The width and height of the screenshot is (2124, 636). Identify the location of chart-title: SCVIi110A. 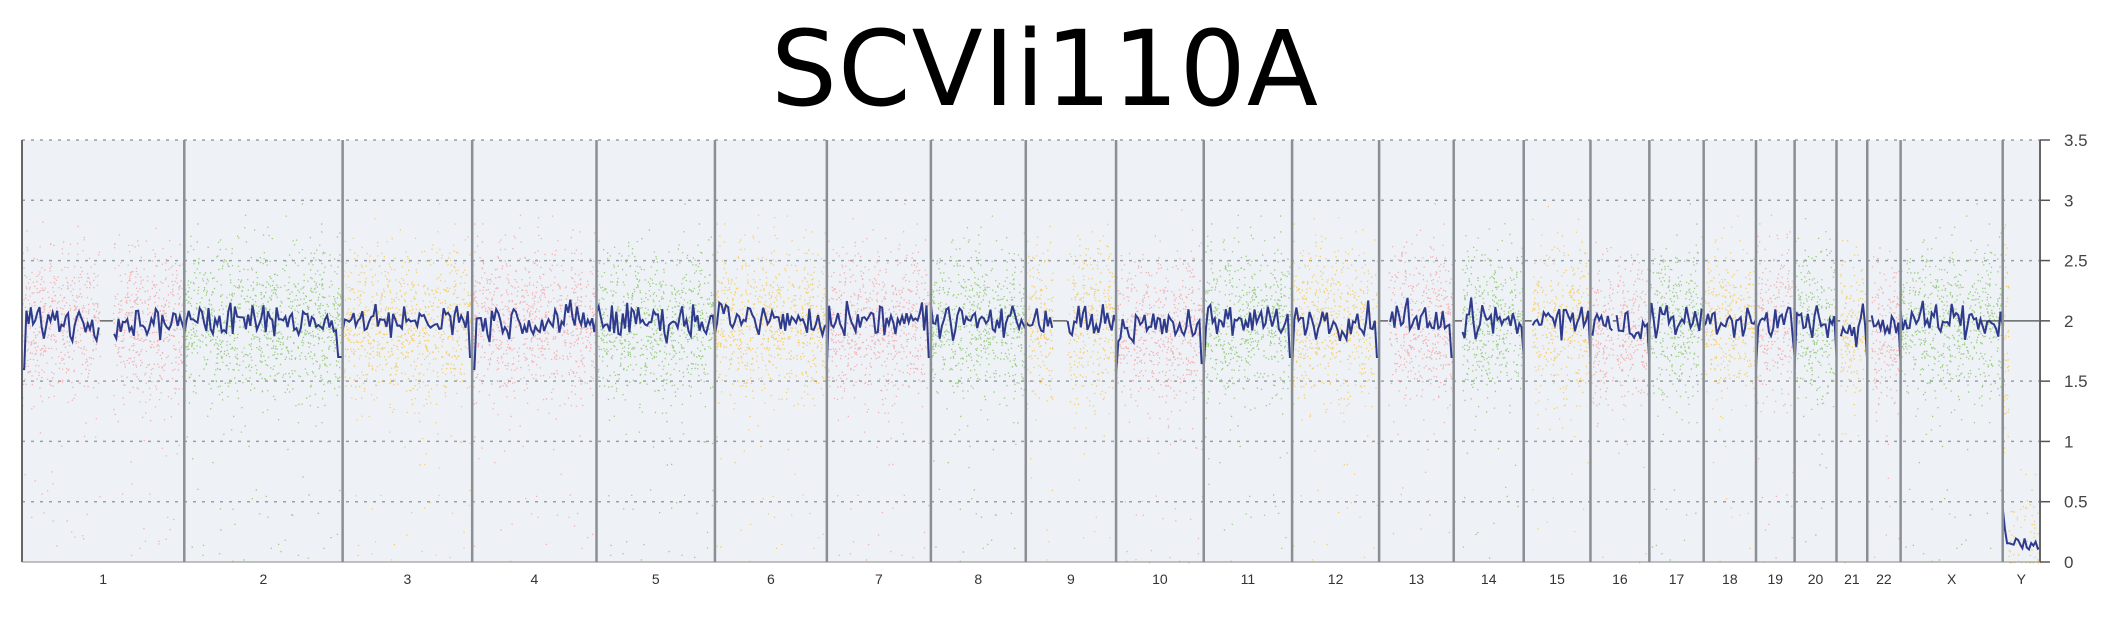
(1045, 69).